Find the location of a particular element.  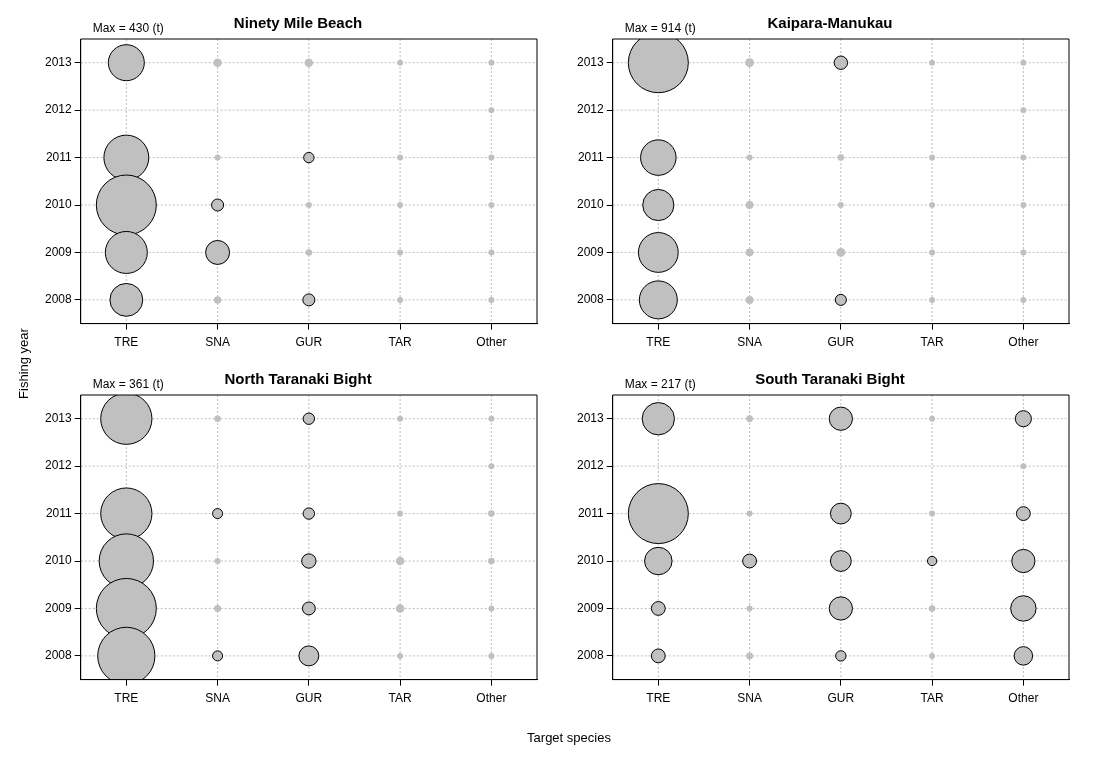

x-axis-title: Target species is located at coordinates (569, 737).